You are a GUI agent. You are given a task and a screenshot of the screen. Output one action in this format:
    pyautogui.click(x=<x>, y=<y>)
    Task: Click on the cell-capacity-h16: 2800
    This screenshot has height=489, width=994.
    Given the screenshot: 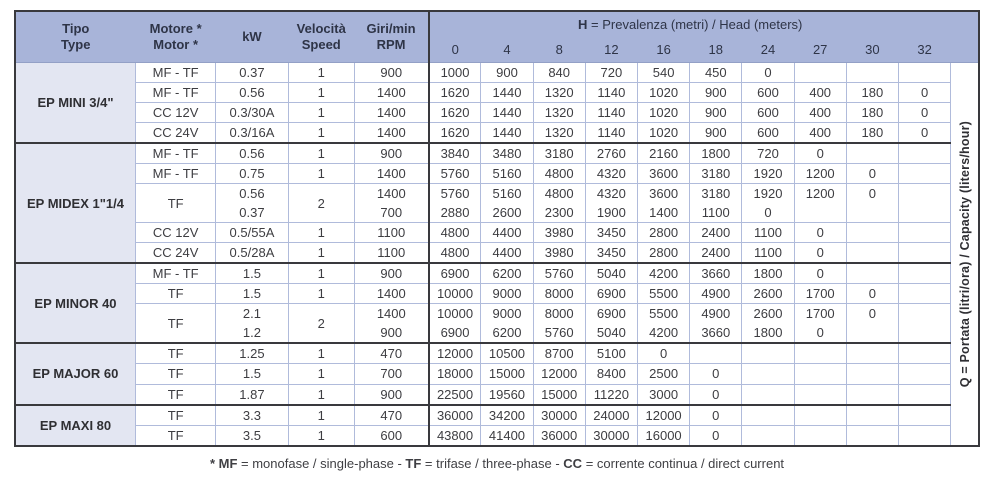 What is the action you would take?
    pyautogui.click(x=664, y=233)
    